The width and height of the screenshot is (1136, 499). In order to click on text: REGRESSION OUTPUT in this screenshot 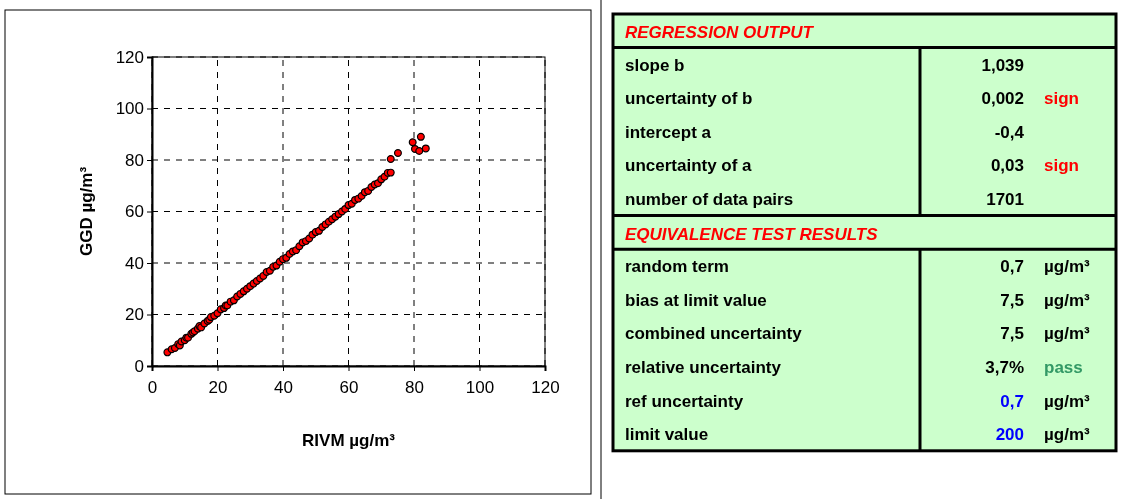, I will do `click(720, 32)`.